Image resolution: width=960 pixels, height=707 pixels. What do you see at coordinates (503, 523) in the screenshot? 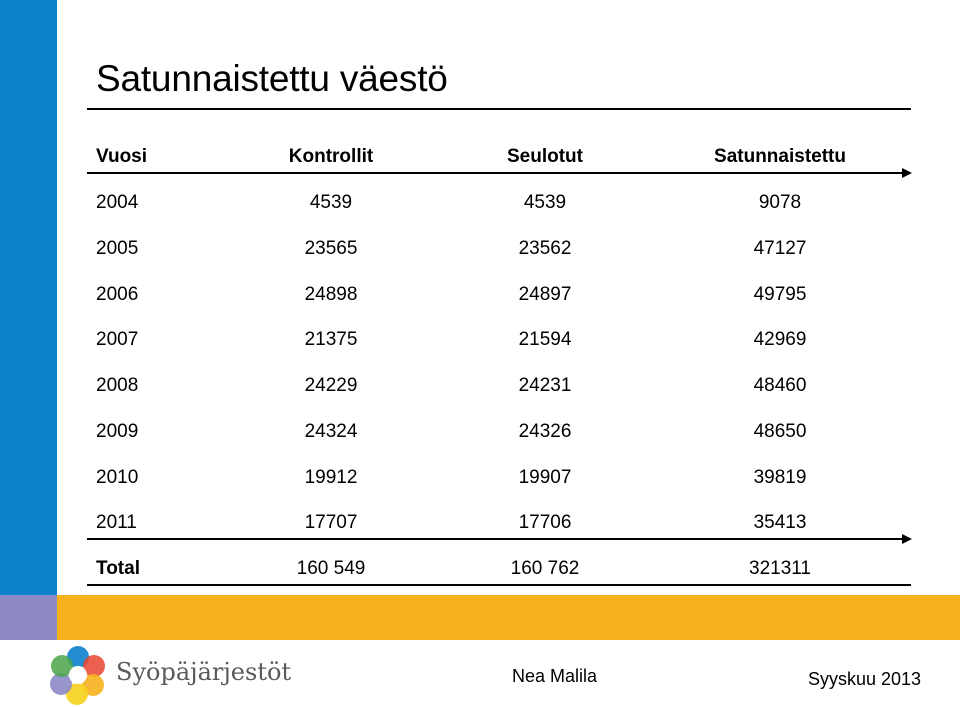
I see `table-row: 2011 17707 17706 35413` at bounding box center [503, 523].